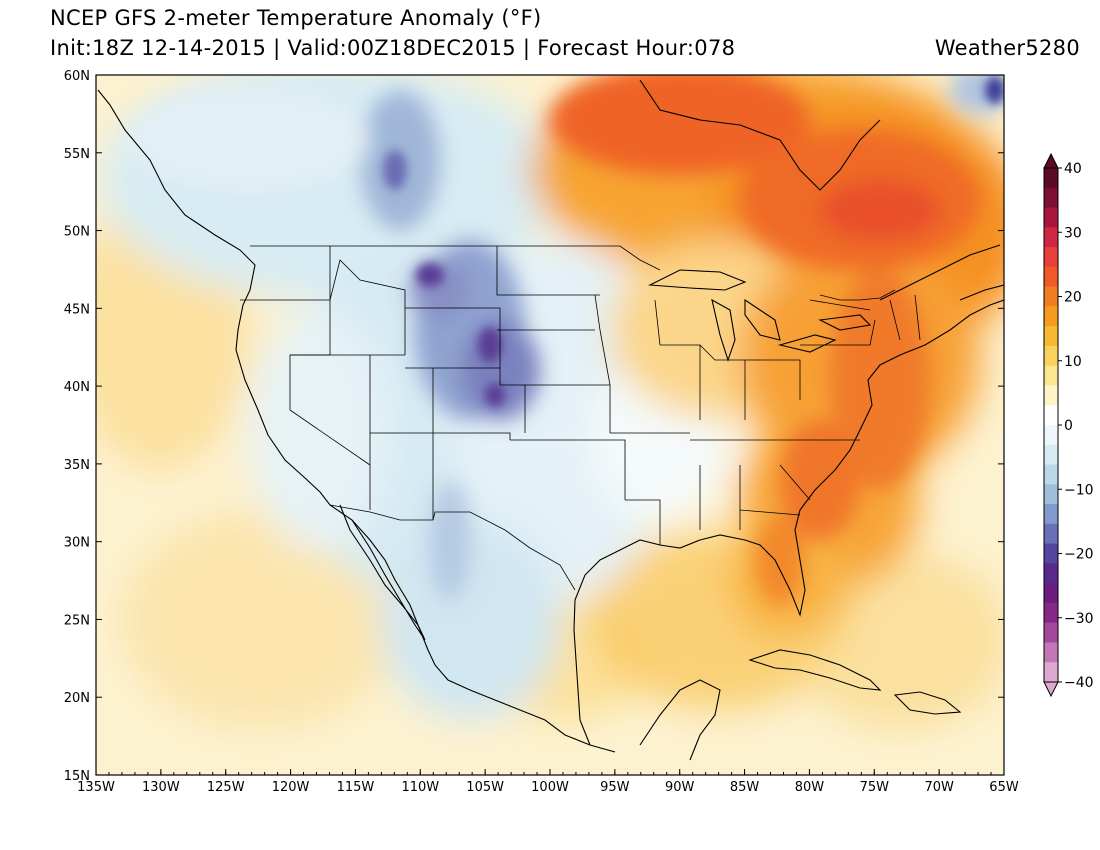  I want to click on lat-tick-label: 45N, so click(77, 309).